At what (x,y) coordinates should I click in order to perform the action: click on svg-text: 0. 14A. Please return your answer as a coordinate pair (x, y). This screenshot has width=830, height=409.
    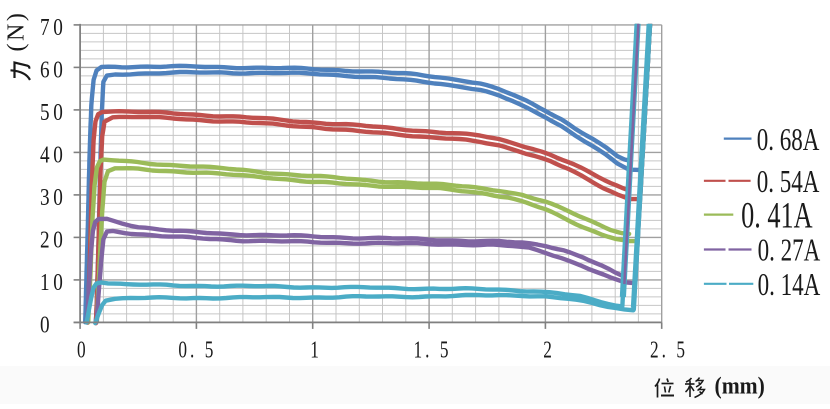
    Looking at the image, I should click on (789, 285).